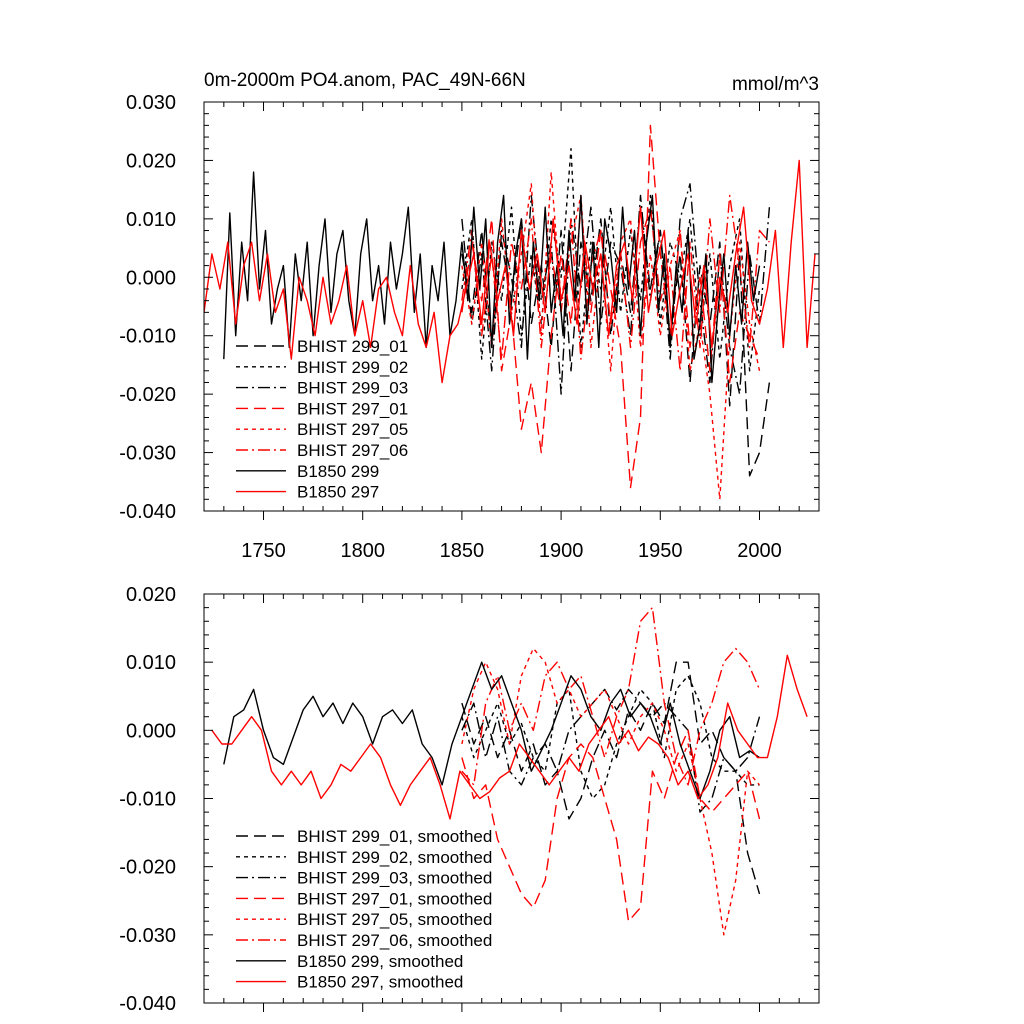  Describe the element at coordinates (394, 898) in the screenshot. I see `legend-label: BHIST 297_01, smoothed` at that location.